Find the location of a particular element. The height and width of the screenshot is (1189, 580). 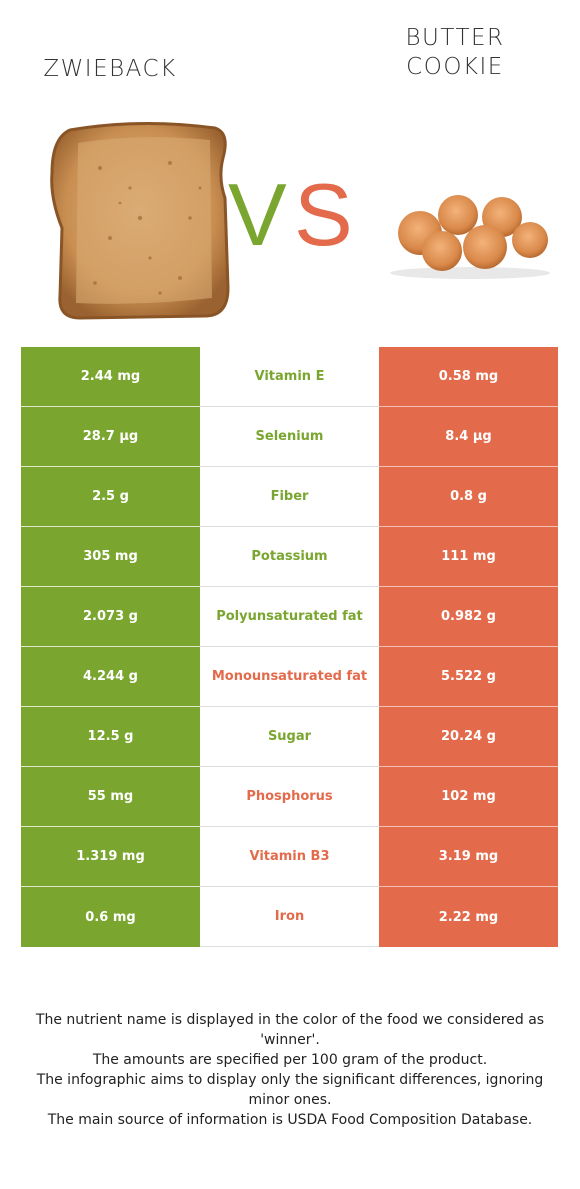

nutrient-name: Polyunsaturated fat is located at coordinates (289, 617).